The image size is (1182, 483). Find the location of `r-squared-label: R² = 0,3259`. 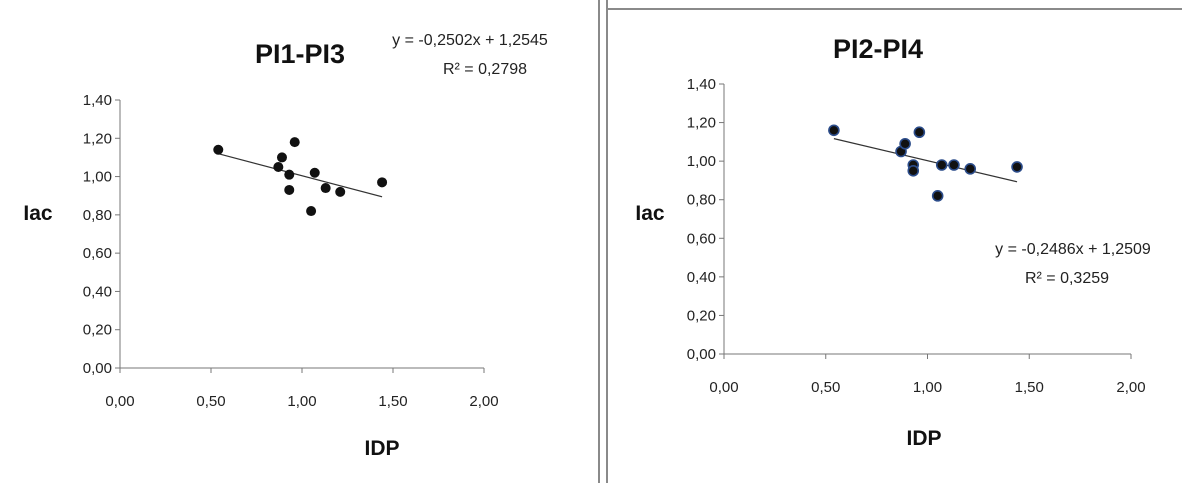

r-squared-label: R² = 0,3259 is located at coordinates (1067, 278).